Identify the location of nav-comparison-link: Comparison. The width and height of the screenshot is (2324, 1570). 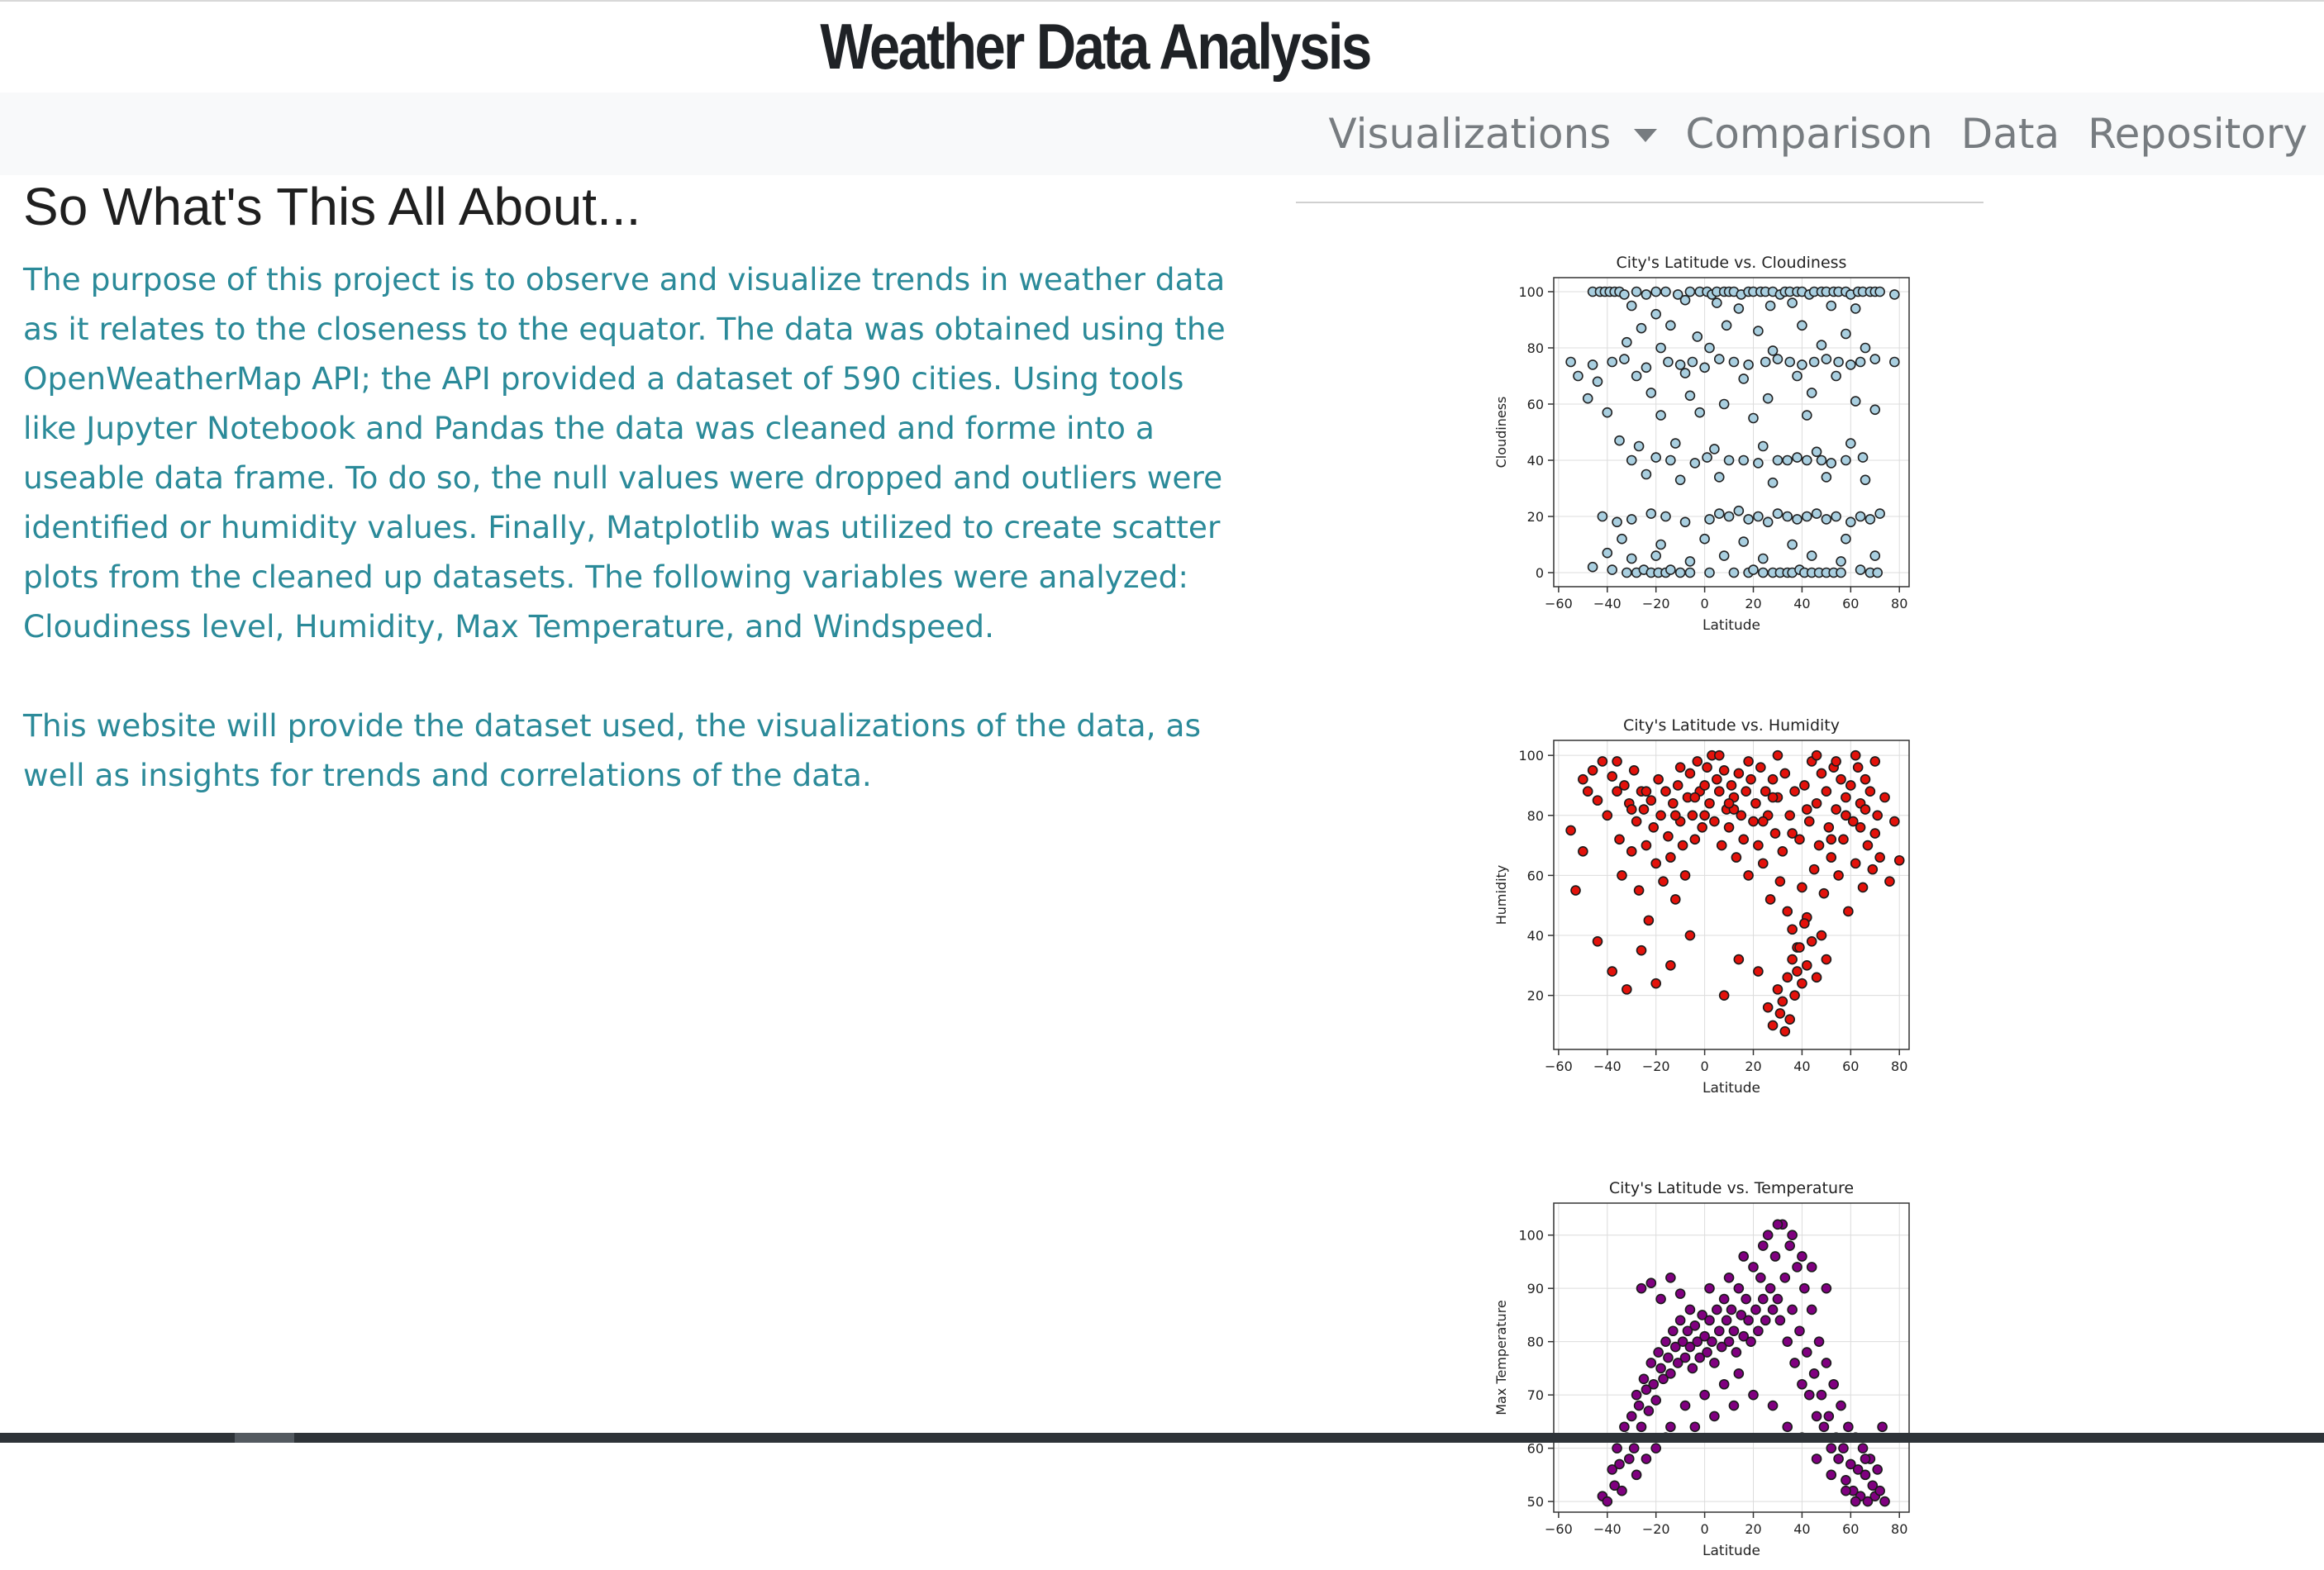
(1809, 134).